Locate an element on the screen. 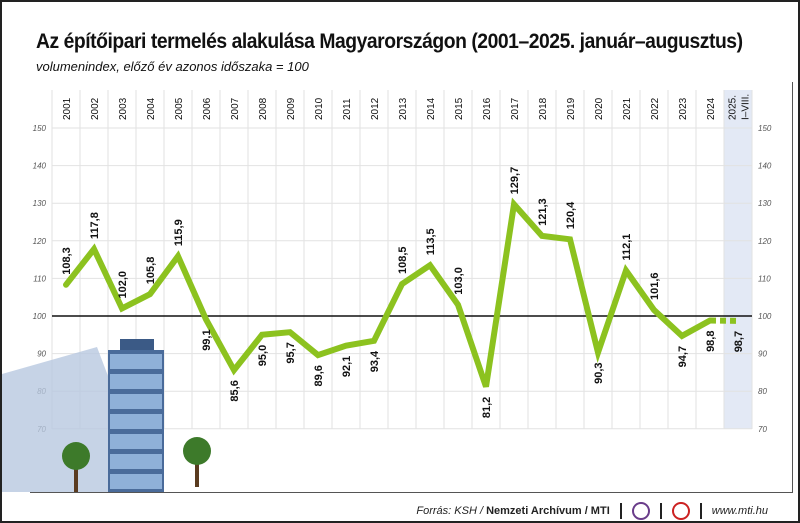 This screenshot has height=523, width=800. y-tick-label-left: 100 is located at coordinates (40, 316).